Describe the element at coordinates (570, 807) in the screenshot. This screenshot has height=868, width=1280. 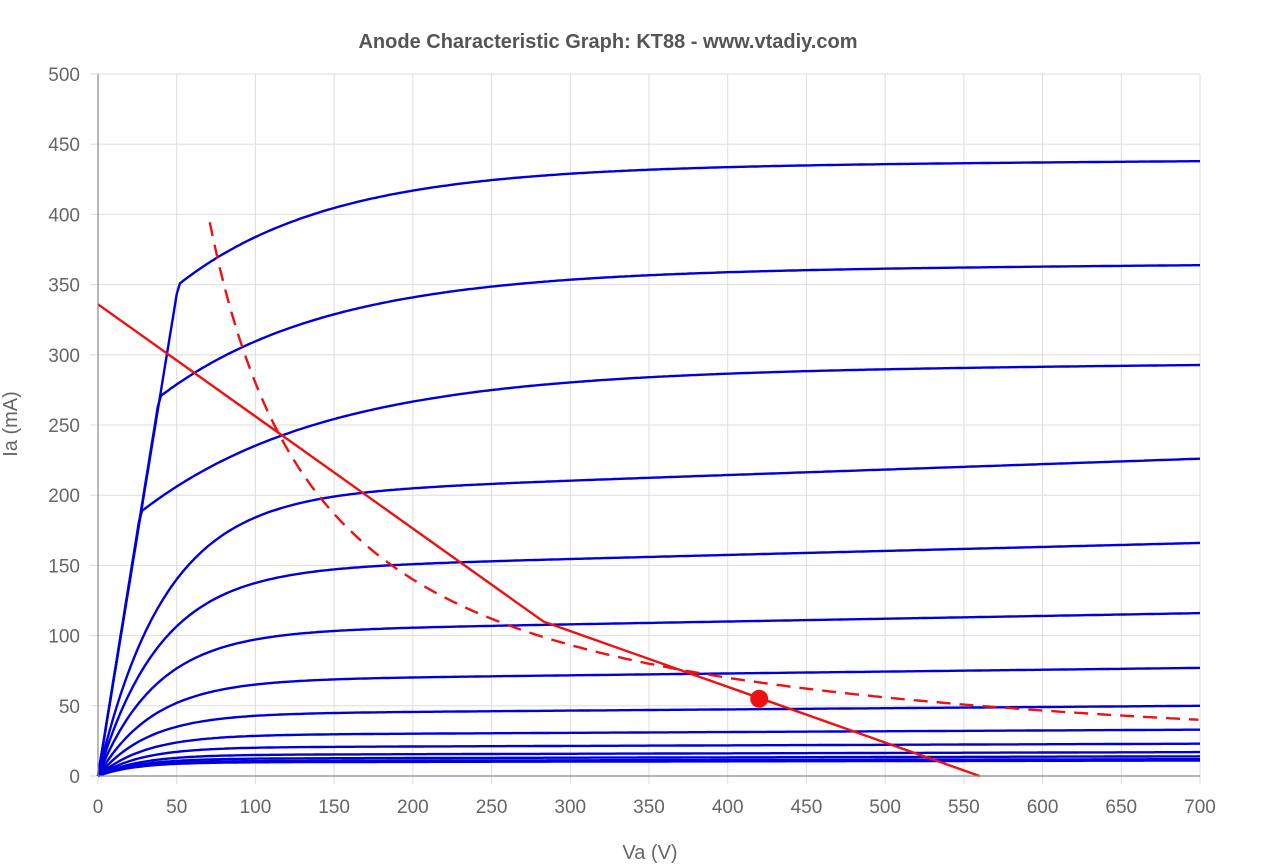
I see `x-tick-label: 300` at that location.